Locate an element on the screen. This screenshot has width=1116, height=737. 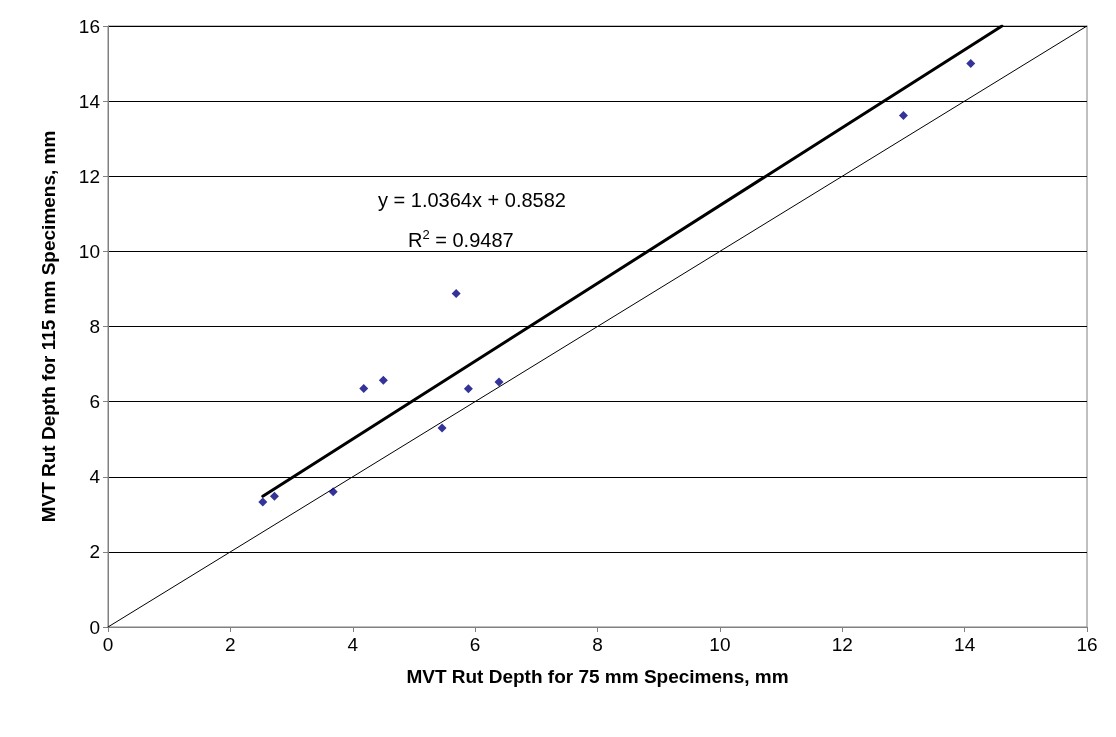
y-axis-title: MVT Rut Depth for 115 mm Specimens, mm is located at coordinates (48, 326).